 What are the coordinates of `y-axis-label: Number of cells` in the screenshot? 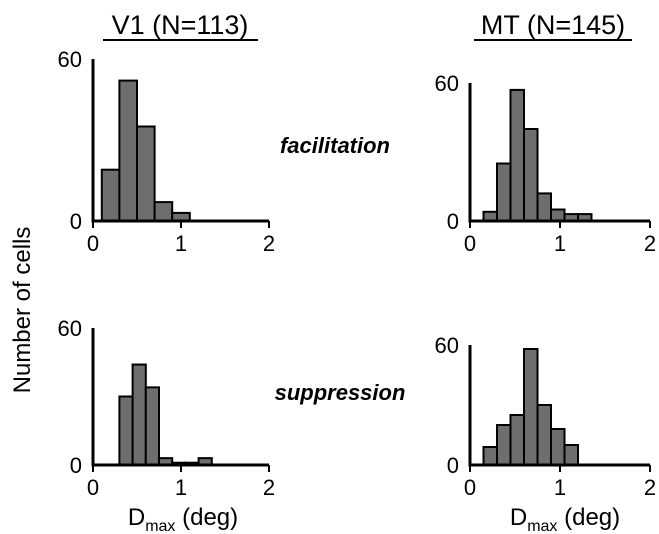 It's located at (22, 310).